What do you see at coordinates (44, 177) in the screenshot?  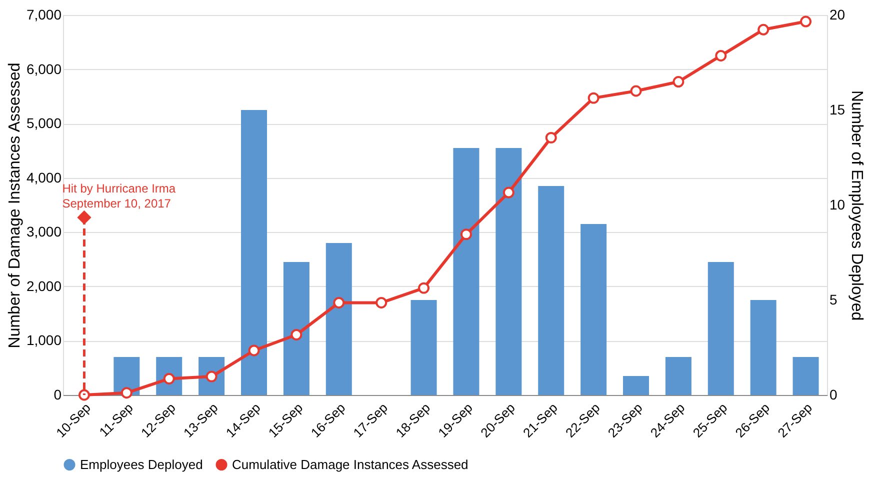 I see `y-tick-label: 4,000` at bounding box center [44, 177].